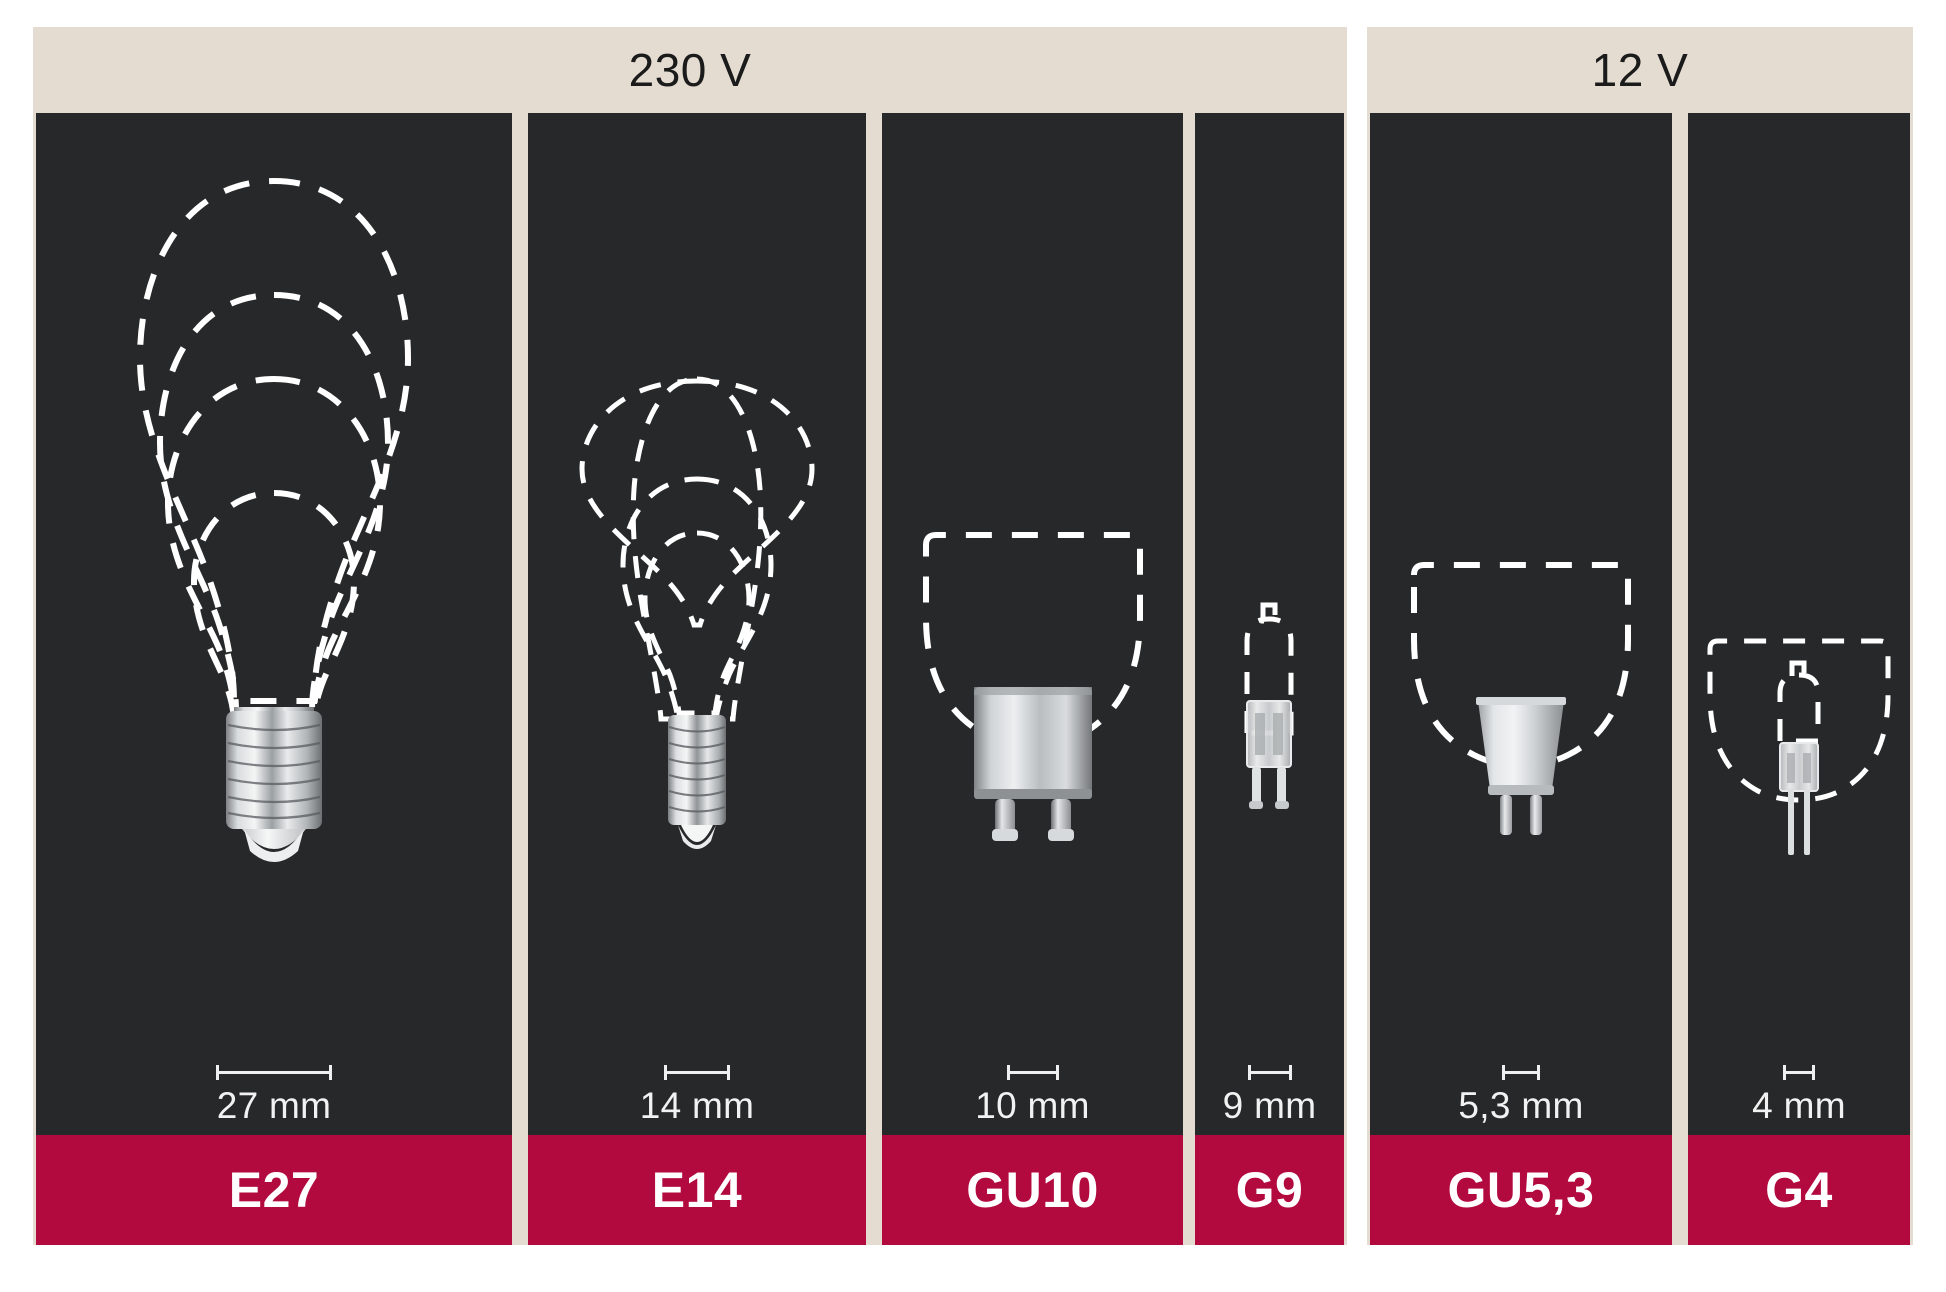 This screenshot has height=1292, width=1946. Describe the element at coordinates (1521, 1072) in the screenshot. I see `measure-bar-gu53` at that location.